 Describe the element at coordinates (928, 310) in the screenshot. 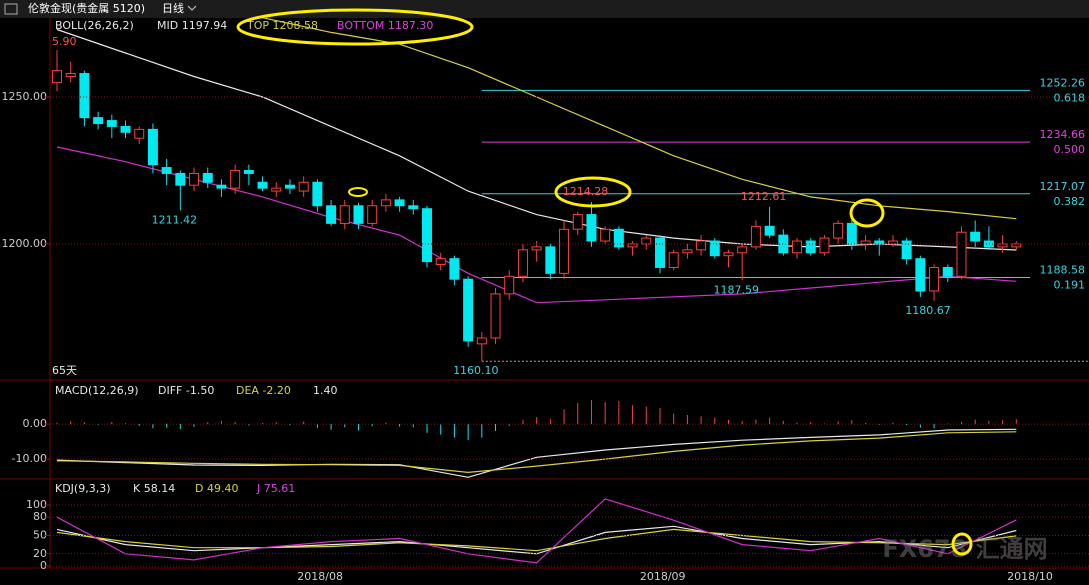

I see `extreme-label: 1180.67` at that location.